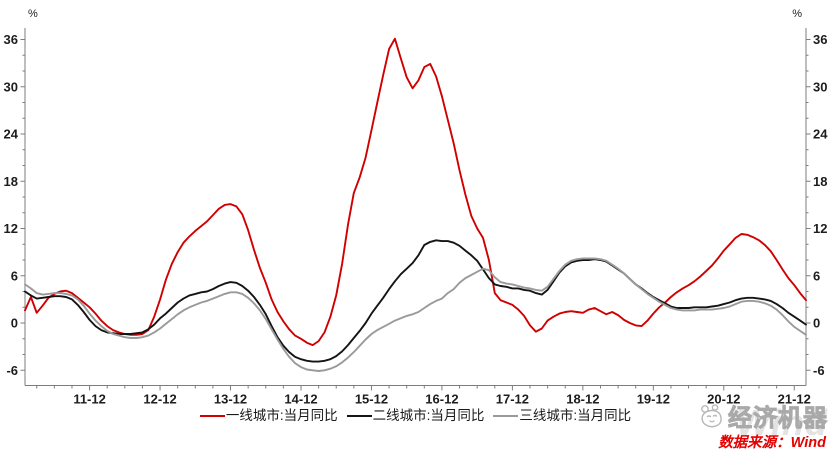 The height and width of the screenshot is (454, 831). What do you see at coordinates (11, 86) in the screenshot?
I see `y-tick-label-left: 30` at bounding box center [11, 86].